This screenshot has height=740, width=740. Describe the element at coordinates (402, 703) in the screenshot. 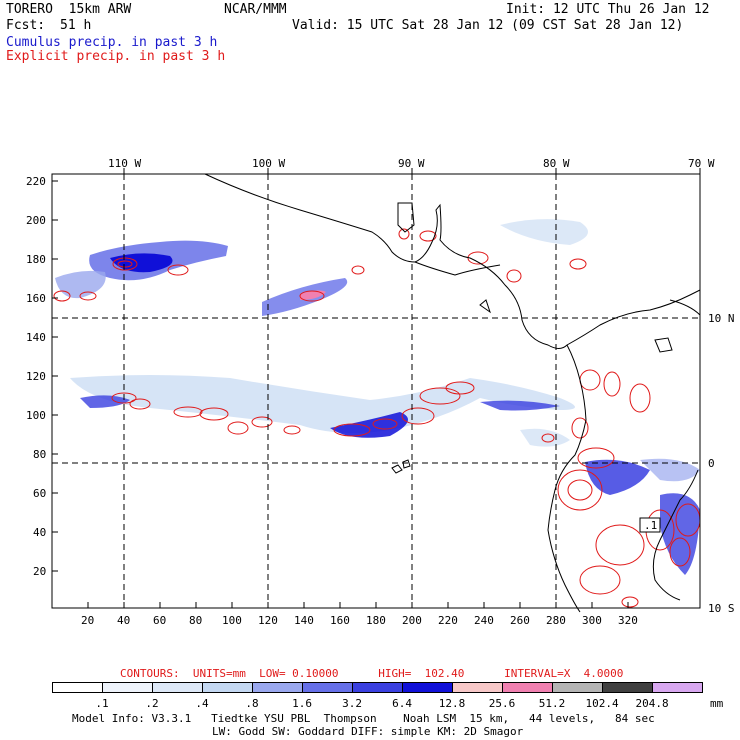

I see `legend-label: 6.4` at that location.